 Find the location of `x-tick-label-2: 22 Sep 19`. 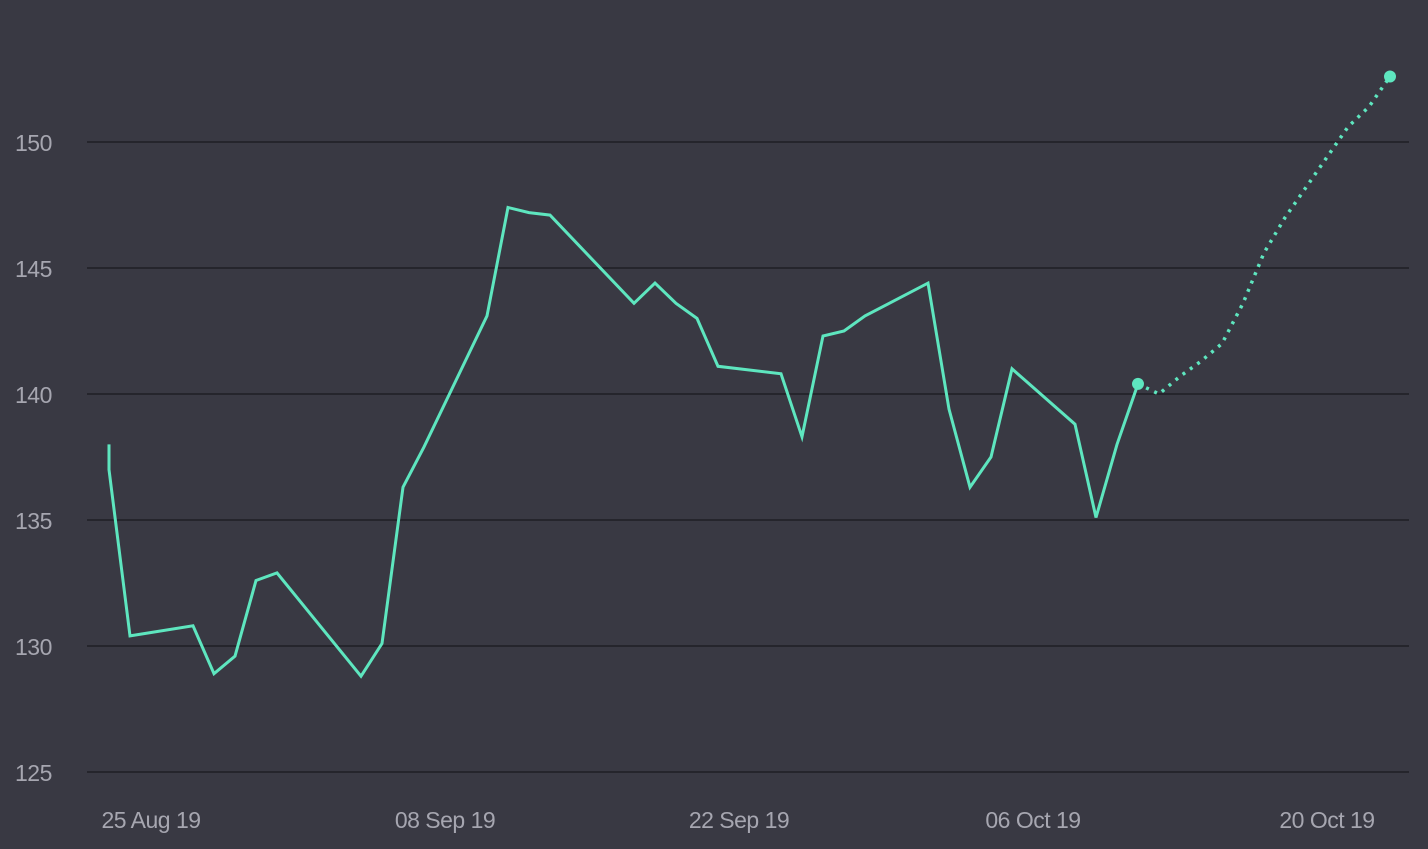

x-tick-label-2: 22 Sep 19 is located at coordinates (739, 820).